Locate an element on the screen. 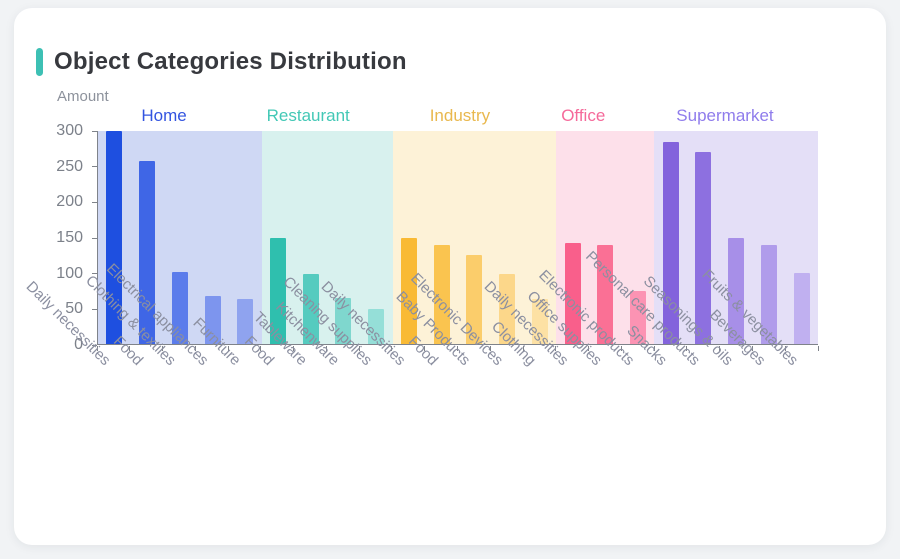  x-label-slot: Cleaning supplies is located at coordinates (336, 398).